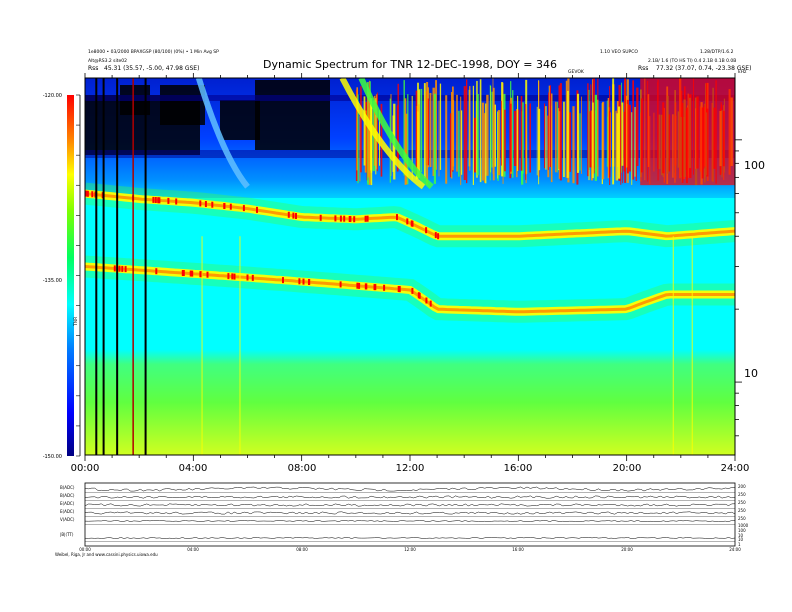 The width and height of the screenshot is (792, 612). Describe the element at coordinates (52, 457) in the screenshot. I see `colorbar-tick-bottom: -150.00` at that location.